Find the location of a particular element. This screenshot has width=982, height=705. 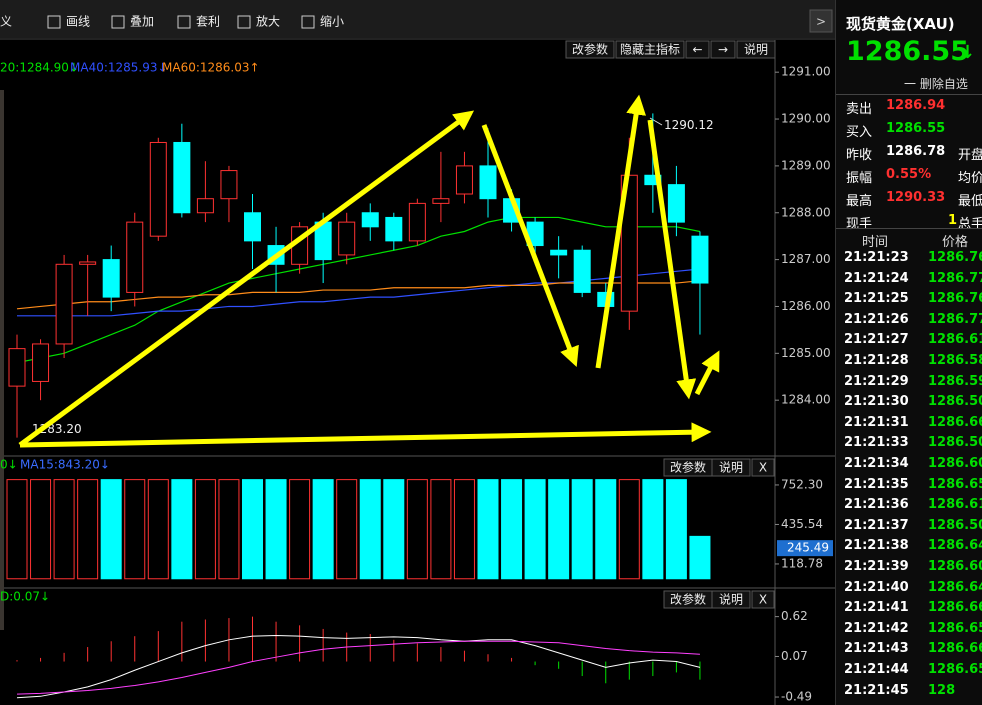

tick-price: 1286.58 is located at coordinates (955, 360).